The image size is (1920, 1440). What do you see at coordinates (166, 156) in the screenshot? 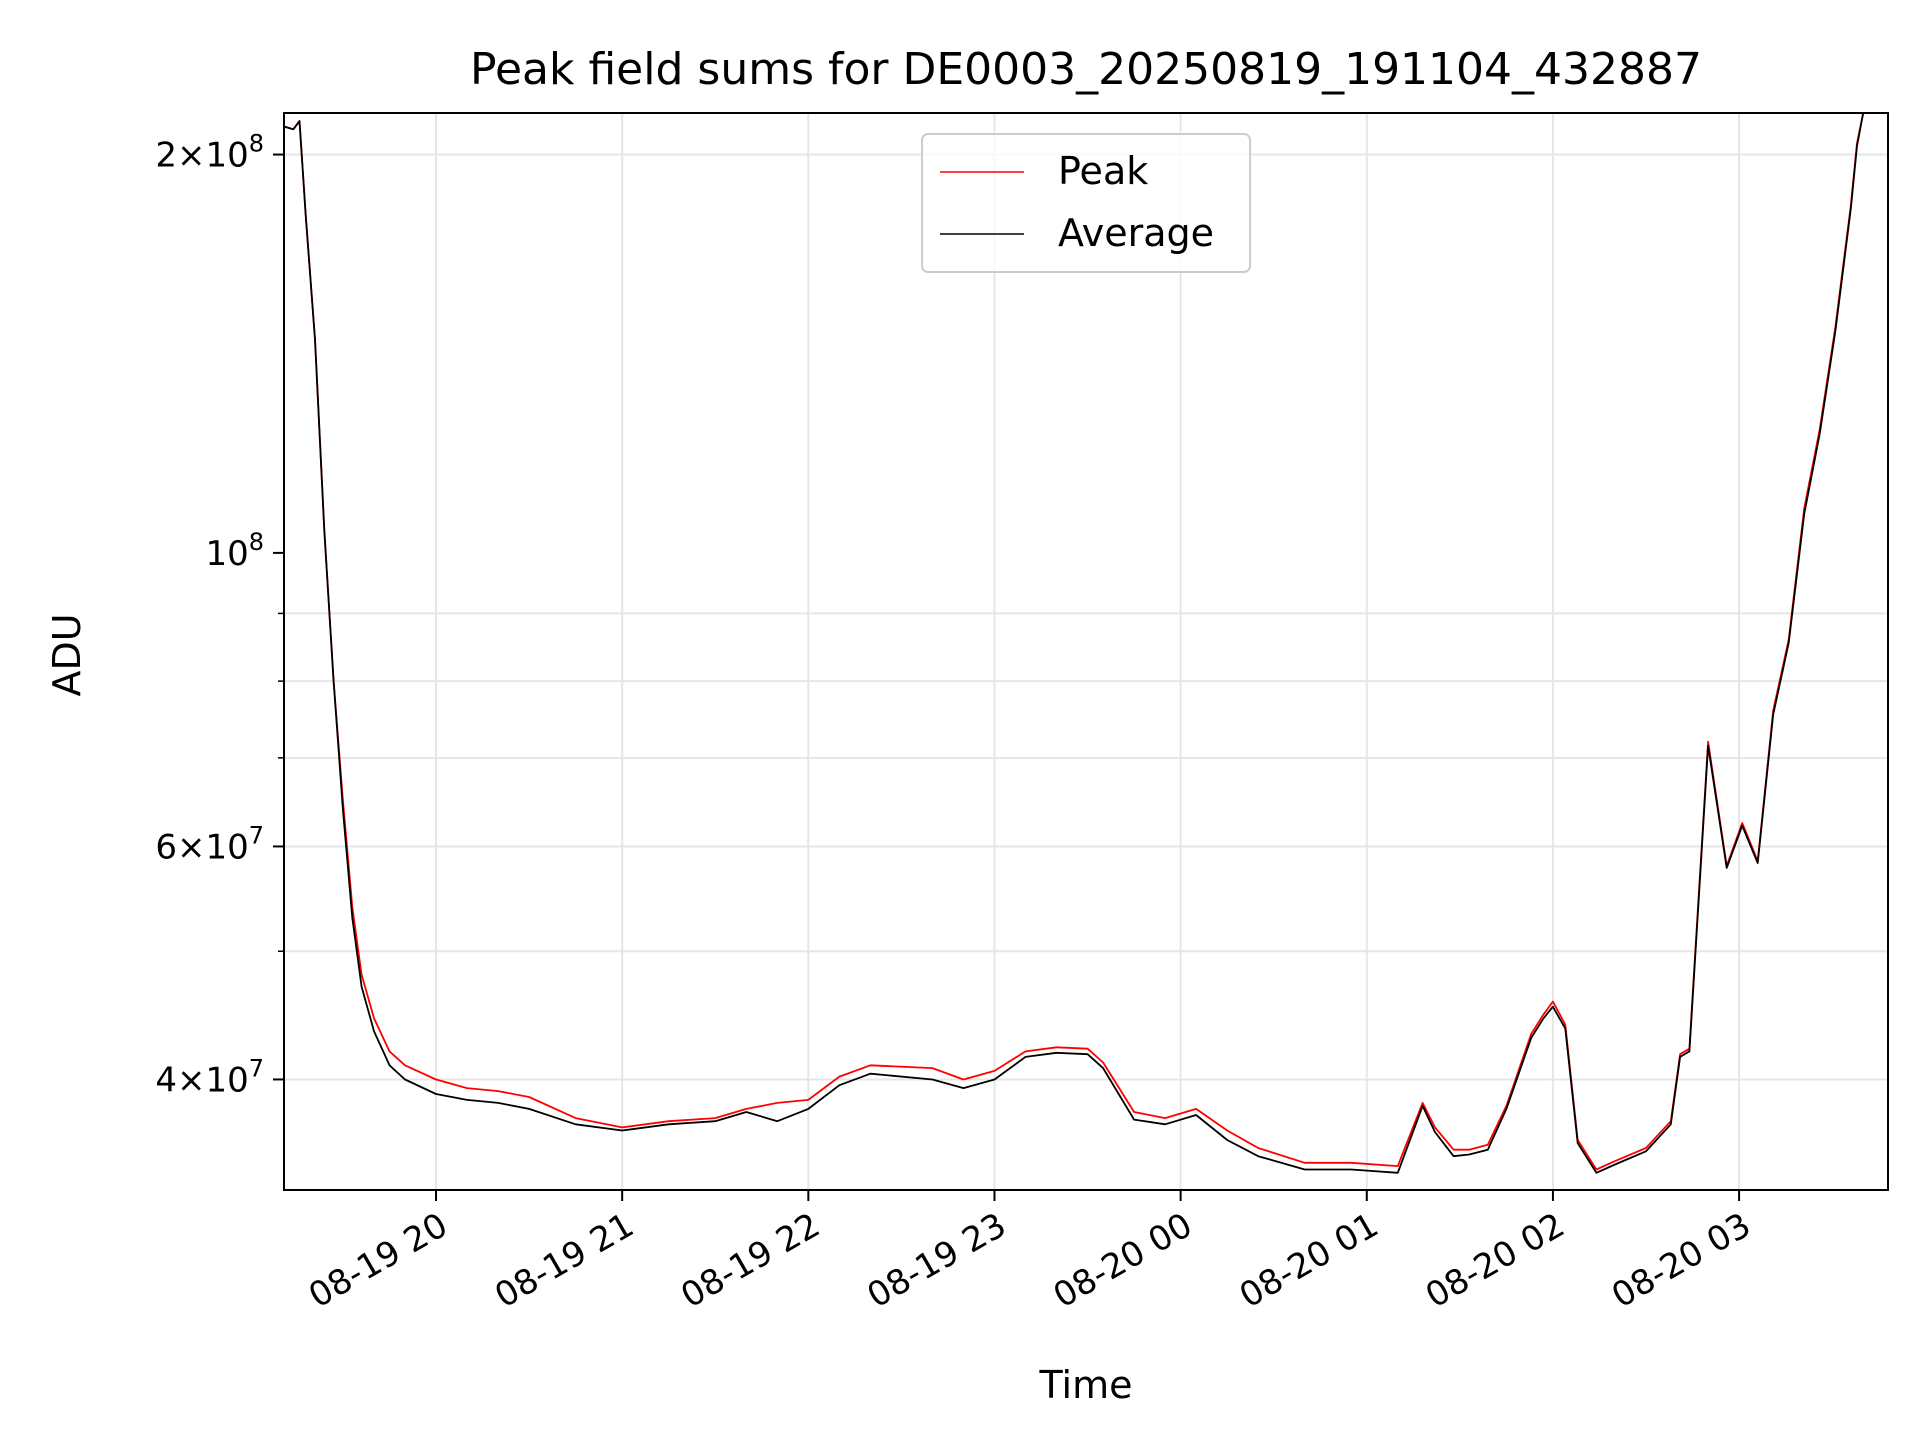
I see `y-tick-mantissa: 2` at bounding box center [166, 156].